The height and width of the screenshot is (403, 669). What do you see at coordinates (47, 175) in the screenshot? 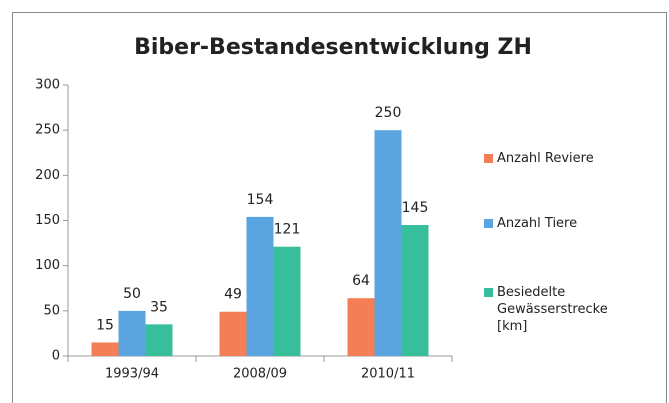
I see `y-tick-label: 200` at bounding box center [47, 175].